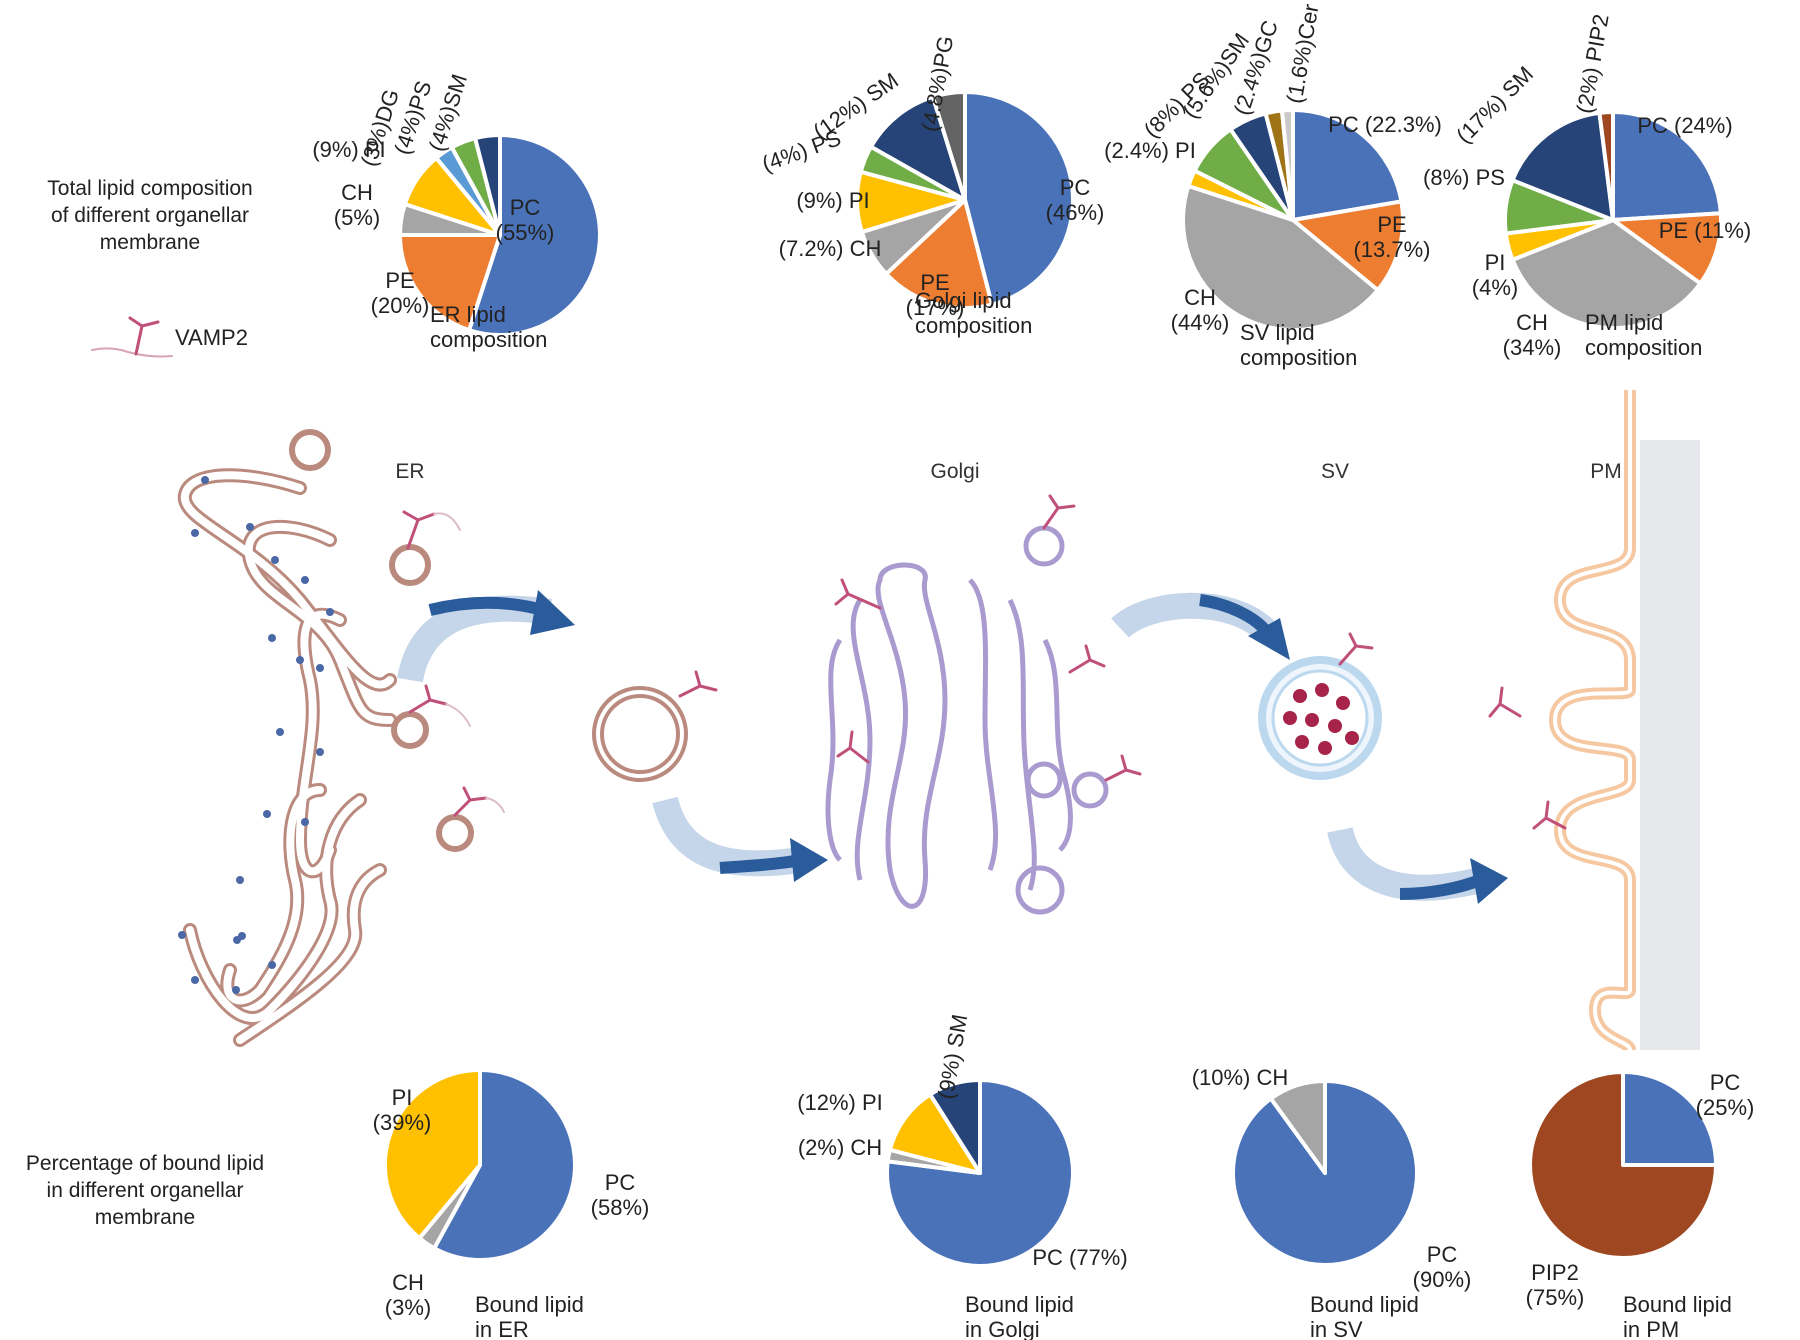 The height and width of the screenshot is (1340, 1800). Describe the element at coordinates (486, 636) in the screenshot. I see `arrow-er-to-vesicle` at that location.